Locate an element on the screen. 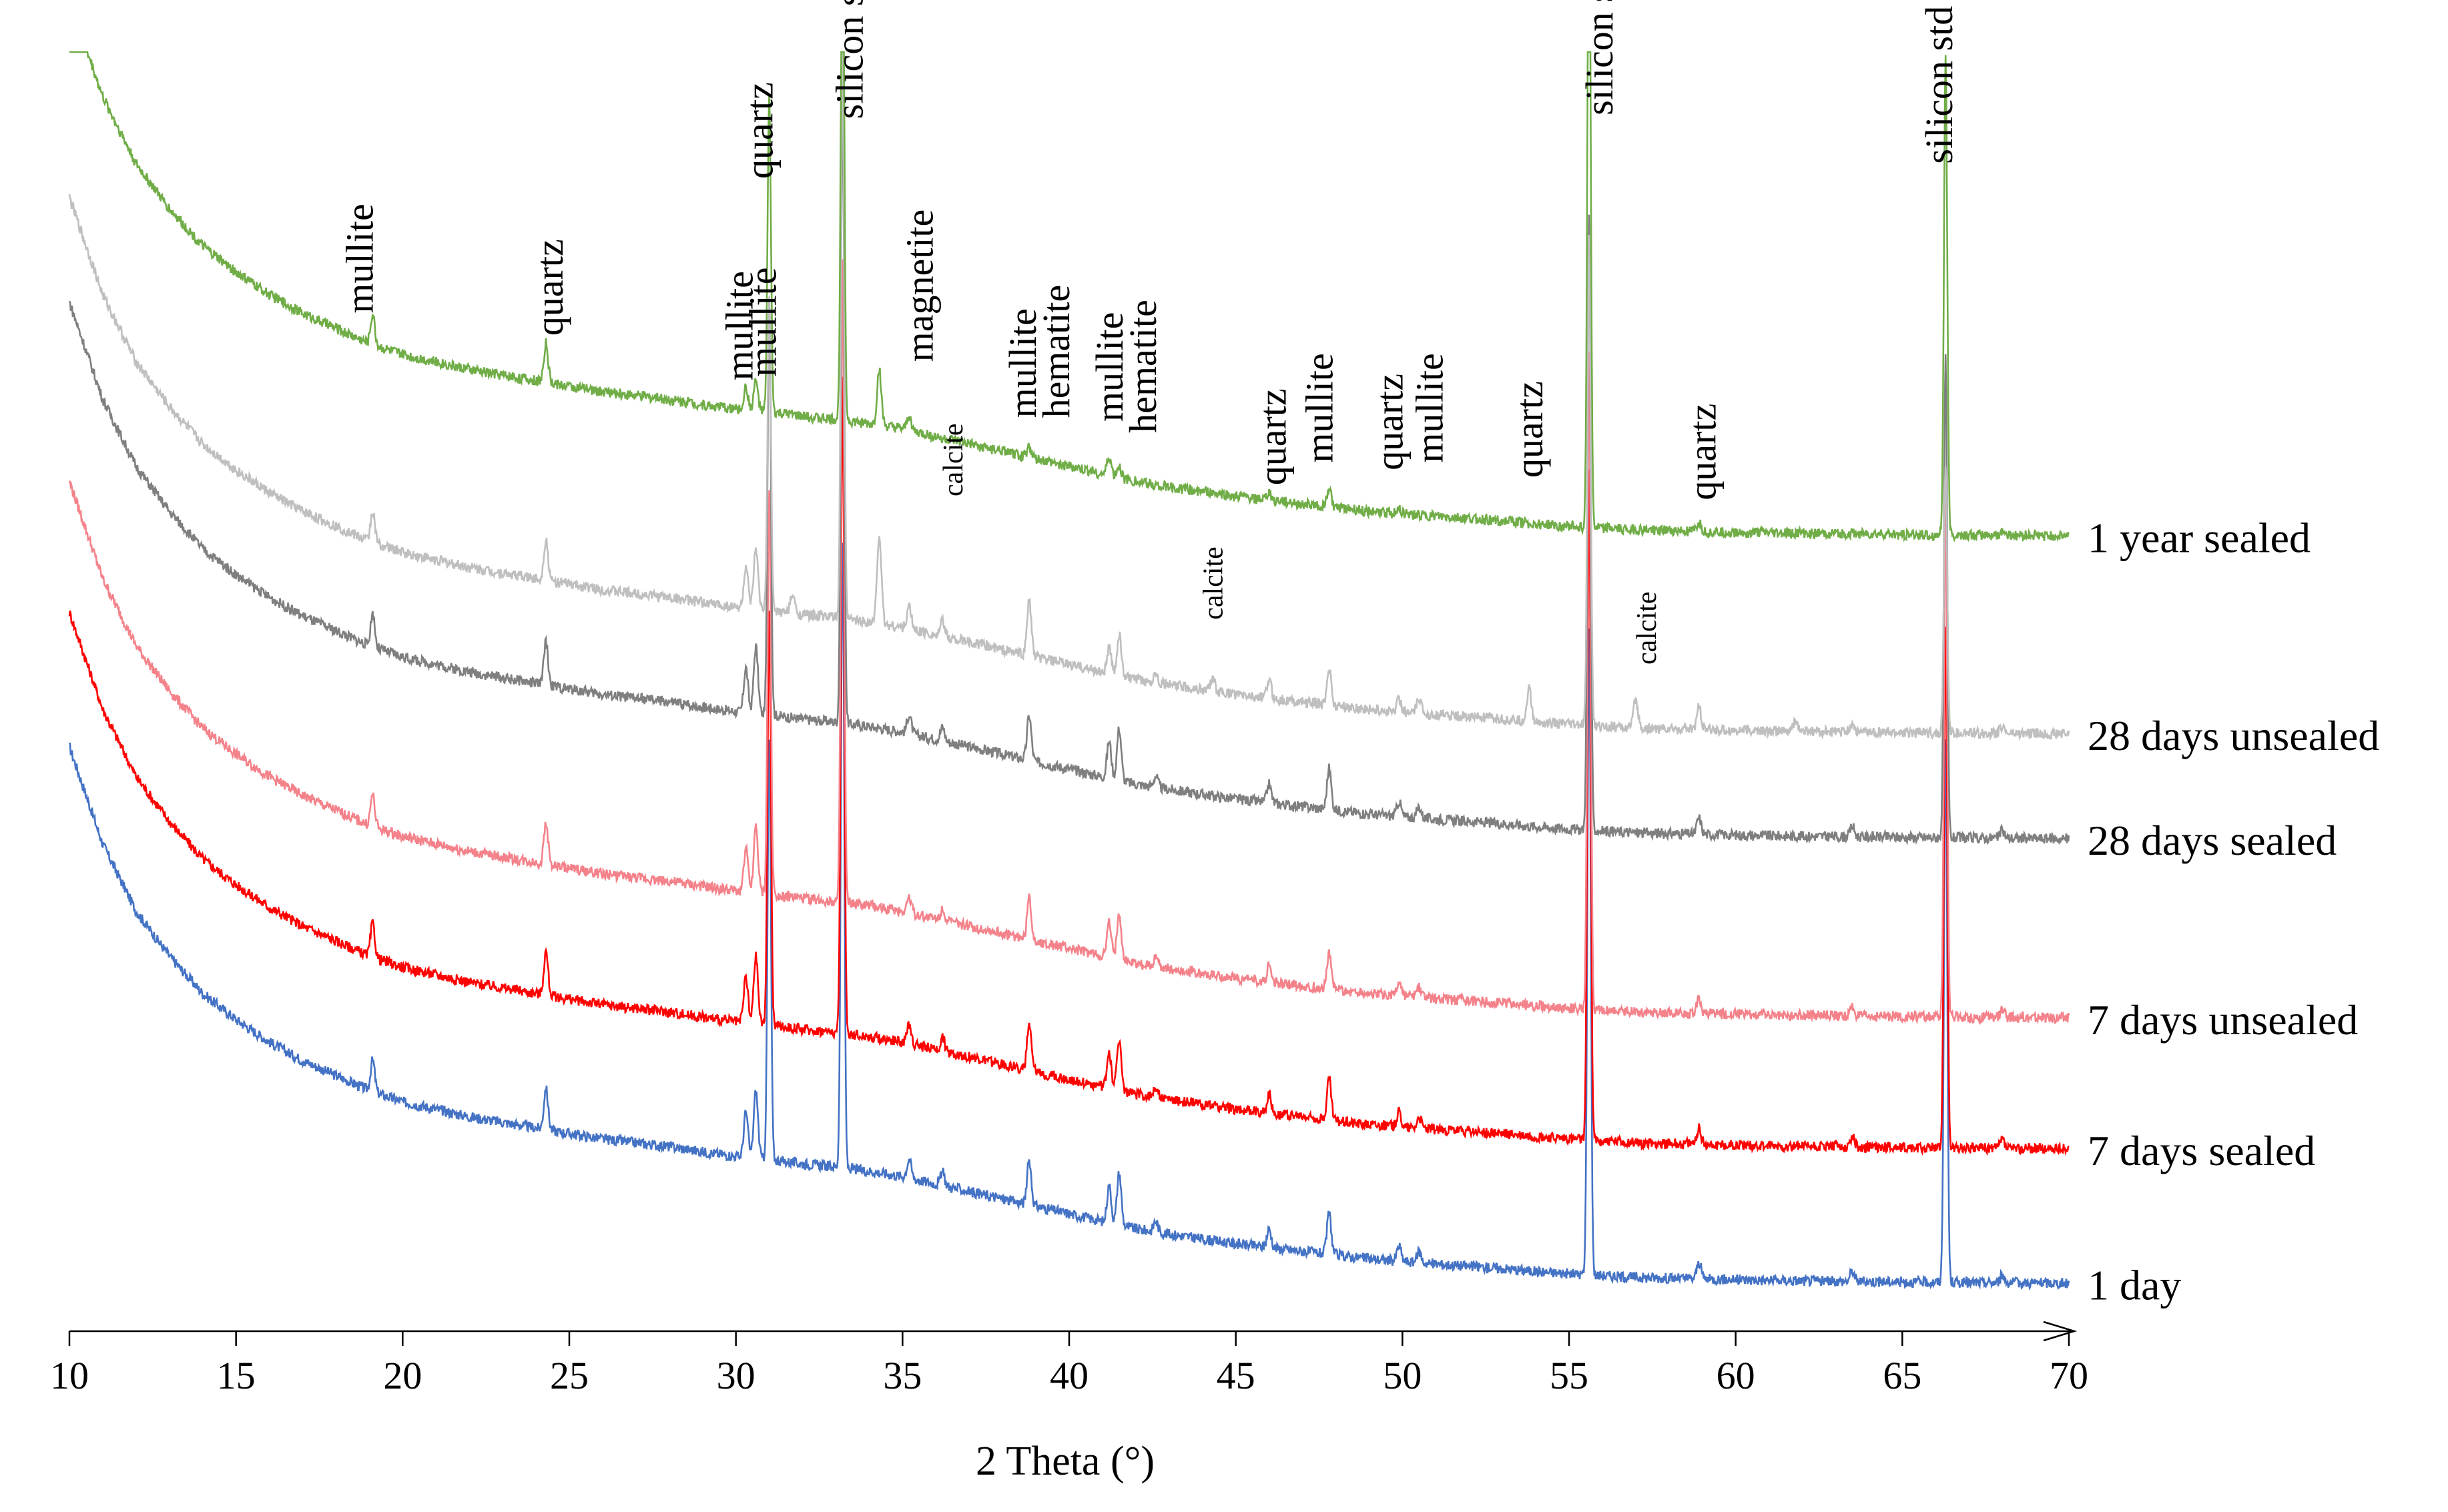 This screenshot has width=2448, height=1512. x-tick-label: 45 is located at coordinates (1236, 1375).